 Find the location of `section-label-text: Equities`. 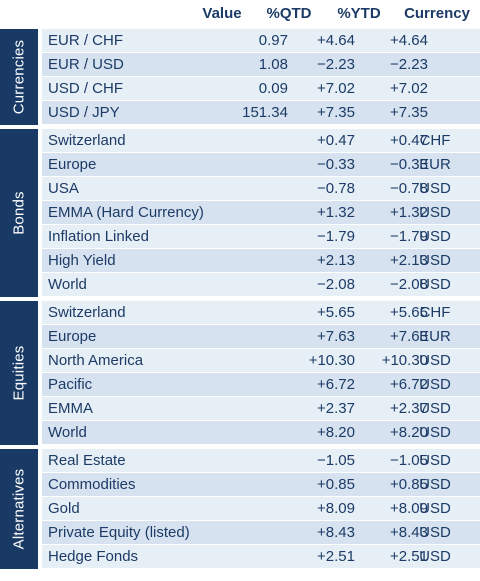

section-label-text: Equities is located at coordinates (19, 373).